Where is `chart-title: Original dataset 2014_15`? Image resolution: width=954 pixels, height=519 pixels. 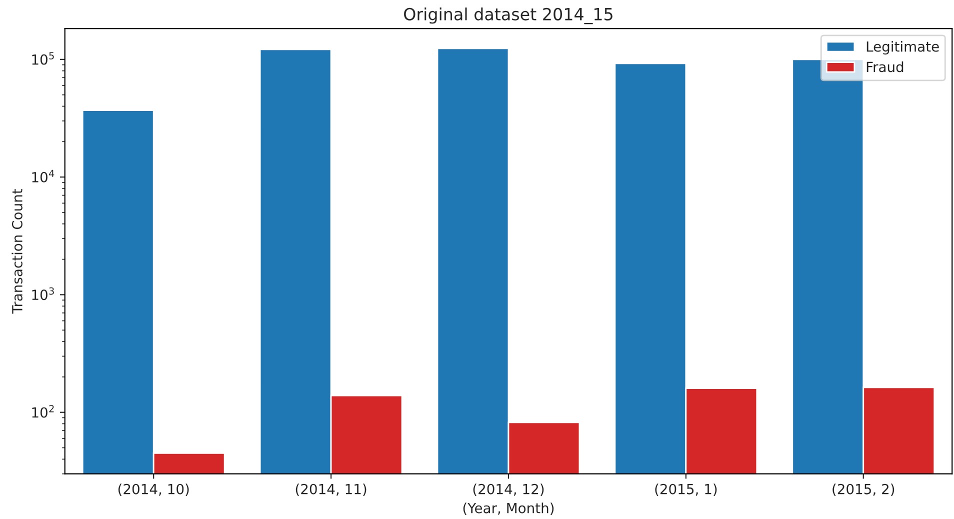 chart-title: Original dataset 2014_15 is located at coordinates (508, 16).